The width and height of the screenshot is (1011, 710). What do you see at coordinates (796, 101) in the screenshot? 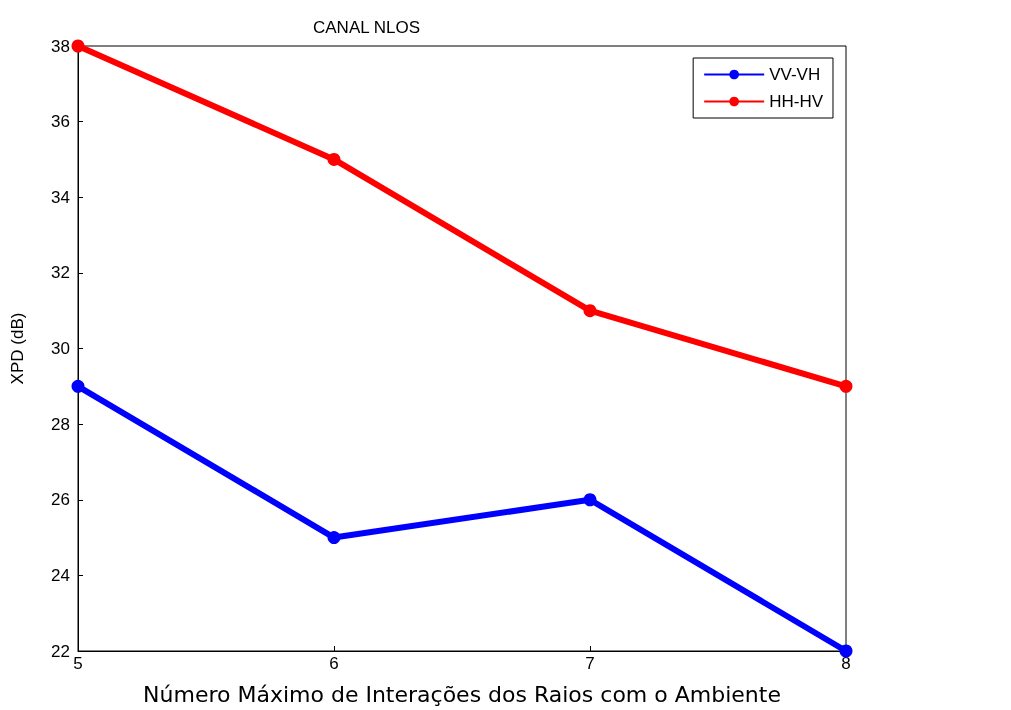
I see `legend-label: HH-HV` at bounding box center [796, 101].